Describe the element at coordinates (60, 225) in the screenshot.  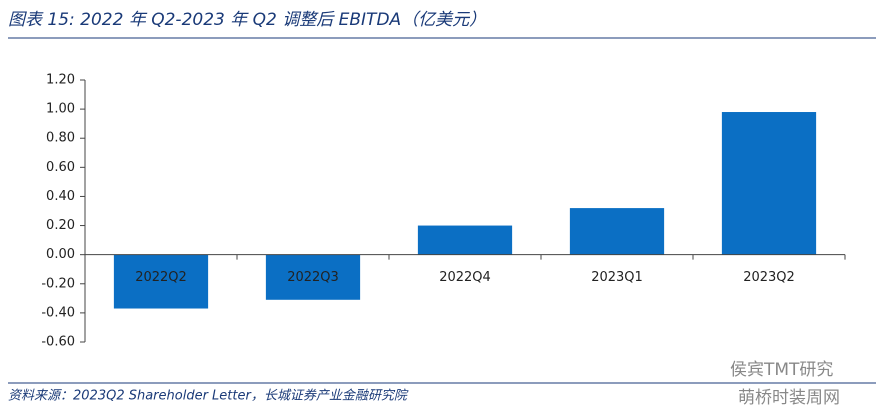
I see `y-tick-label: 0.20` at that location.